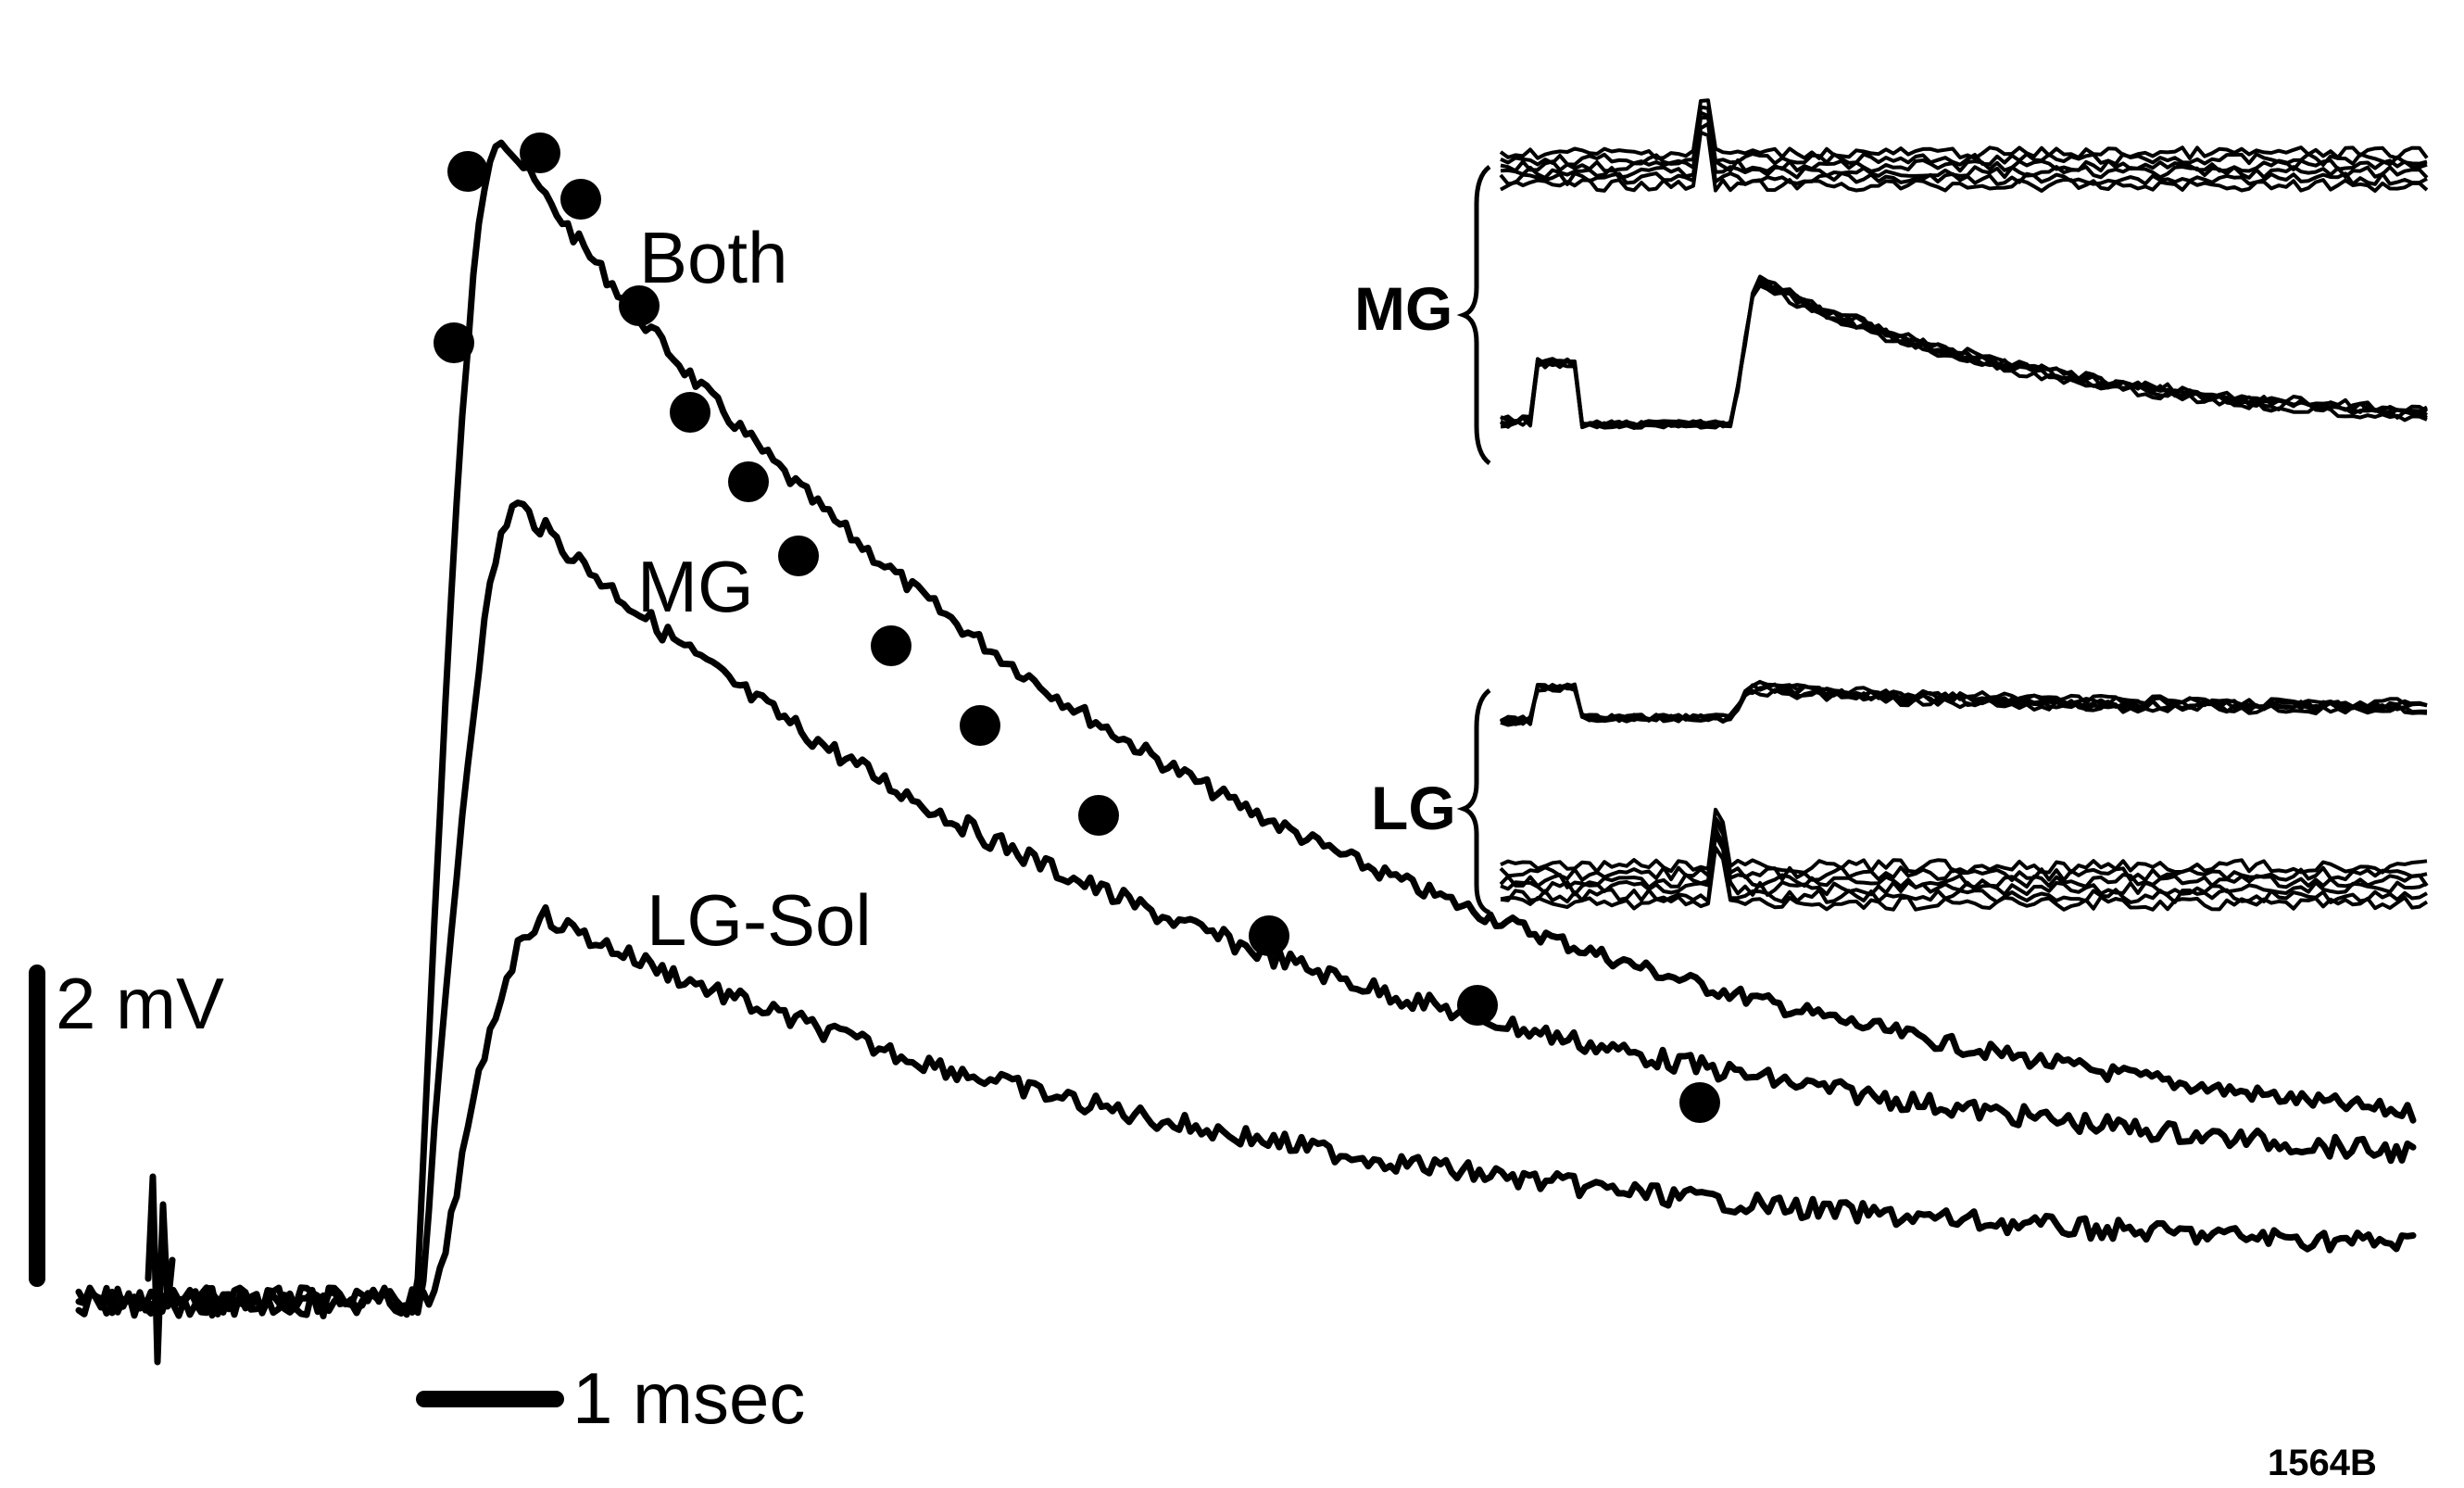 This screenshot has width=2464, height=1488. What do you see at coordinates (695, 587) in the screenshot?
I see `mg-trace-label: MG` at bounding box center [695, 587].